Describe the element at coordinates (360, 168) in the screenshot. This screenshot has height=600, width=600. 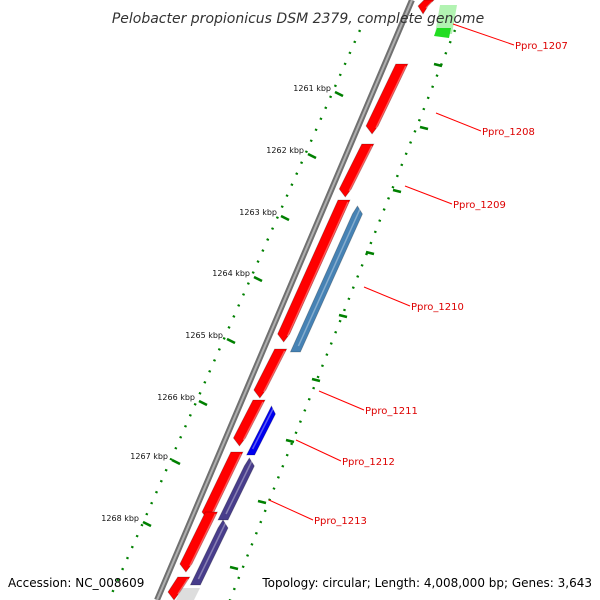
I see `gene-ppro-1209-shade` at that location.